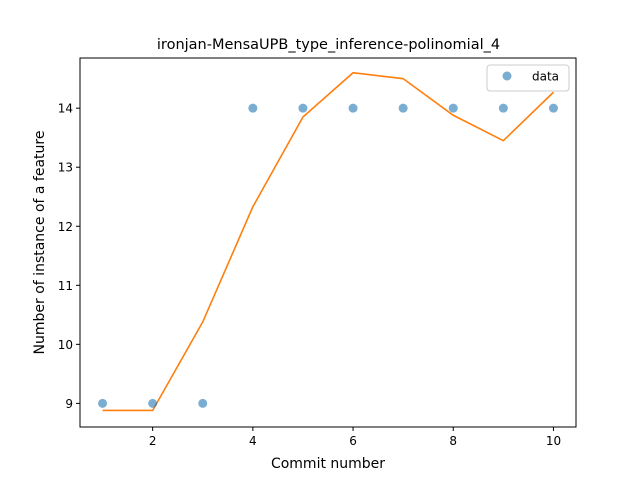 This screenshot has width=640, height=480. Describe the element at coordinates (453, 441) in the screenshot. I see `x-tick-label: 8` at that location.